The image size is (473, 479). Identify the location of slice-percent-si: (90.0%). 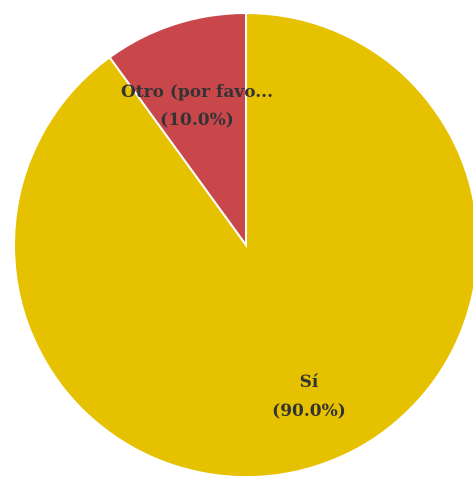
(309, 411).